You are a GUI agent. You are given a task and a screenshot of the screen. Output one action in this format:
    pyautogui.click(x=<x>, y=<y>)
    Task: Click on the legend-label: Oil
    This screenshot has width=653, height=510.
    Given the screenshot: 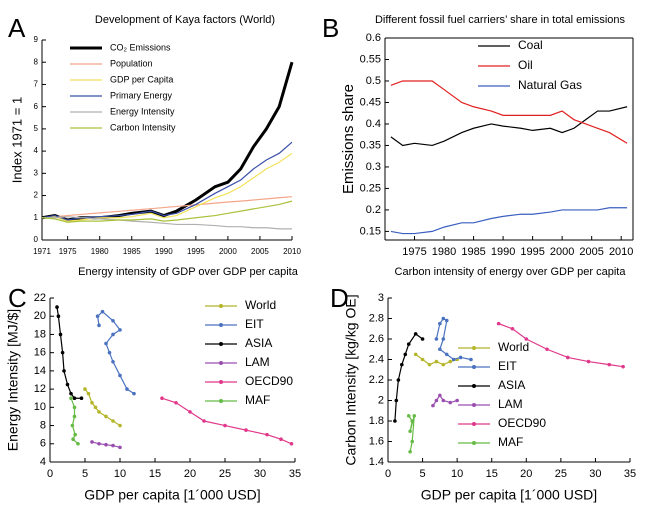 What is the action you would take?
    pyautogui.click(x=525, y=65)
    